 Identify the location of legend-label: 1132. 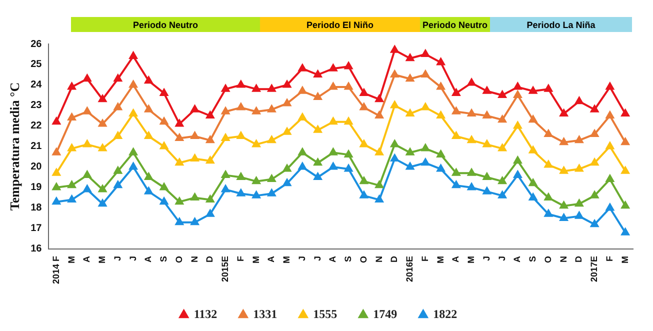
(206, 314).